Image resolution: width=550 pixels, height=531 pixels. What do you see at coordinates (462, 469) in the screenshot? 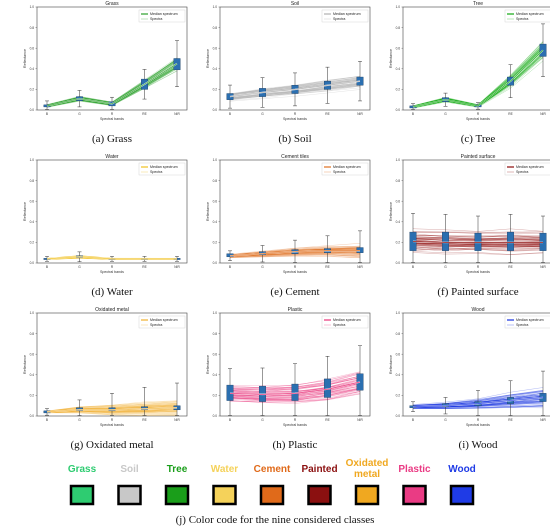
I see `color-code-label: Wood` at bounding box center [462, 469].